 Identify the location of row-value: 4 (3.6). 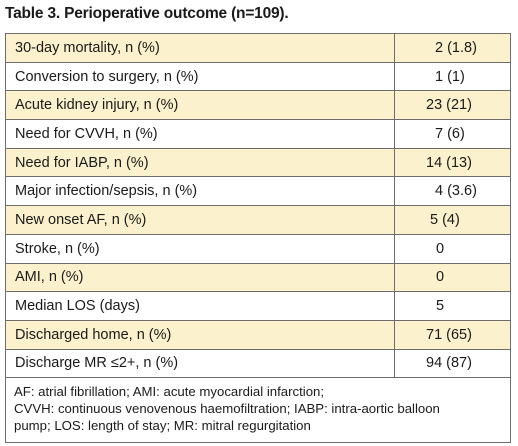
(456, 191).